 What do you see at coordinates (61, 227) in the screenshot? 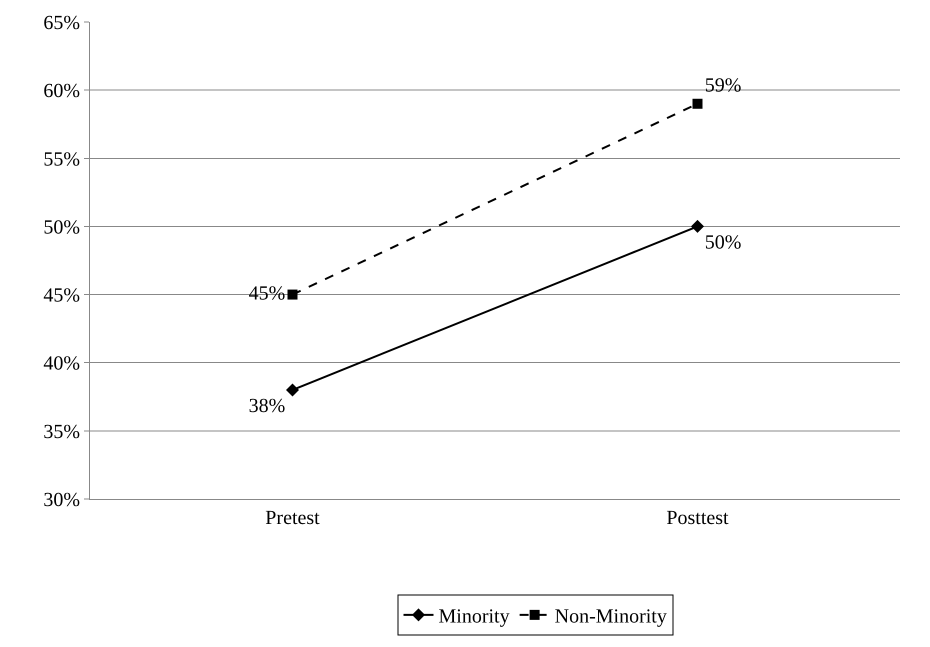
I see `y-tick-label: 50%` at bounding box center [61, 227].